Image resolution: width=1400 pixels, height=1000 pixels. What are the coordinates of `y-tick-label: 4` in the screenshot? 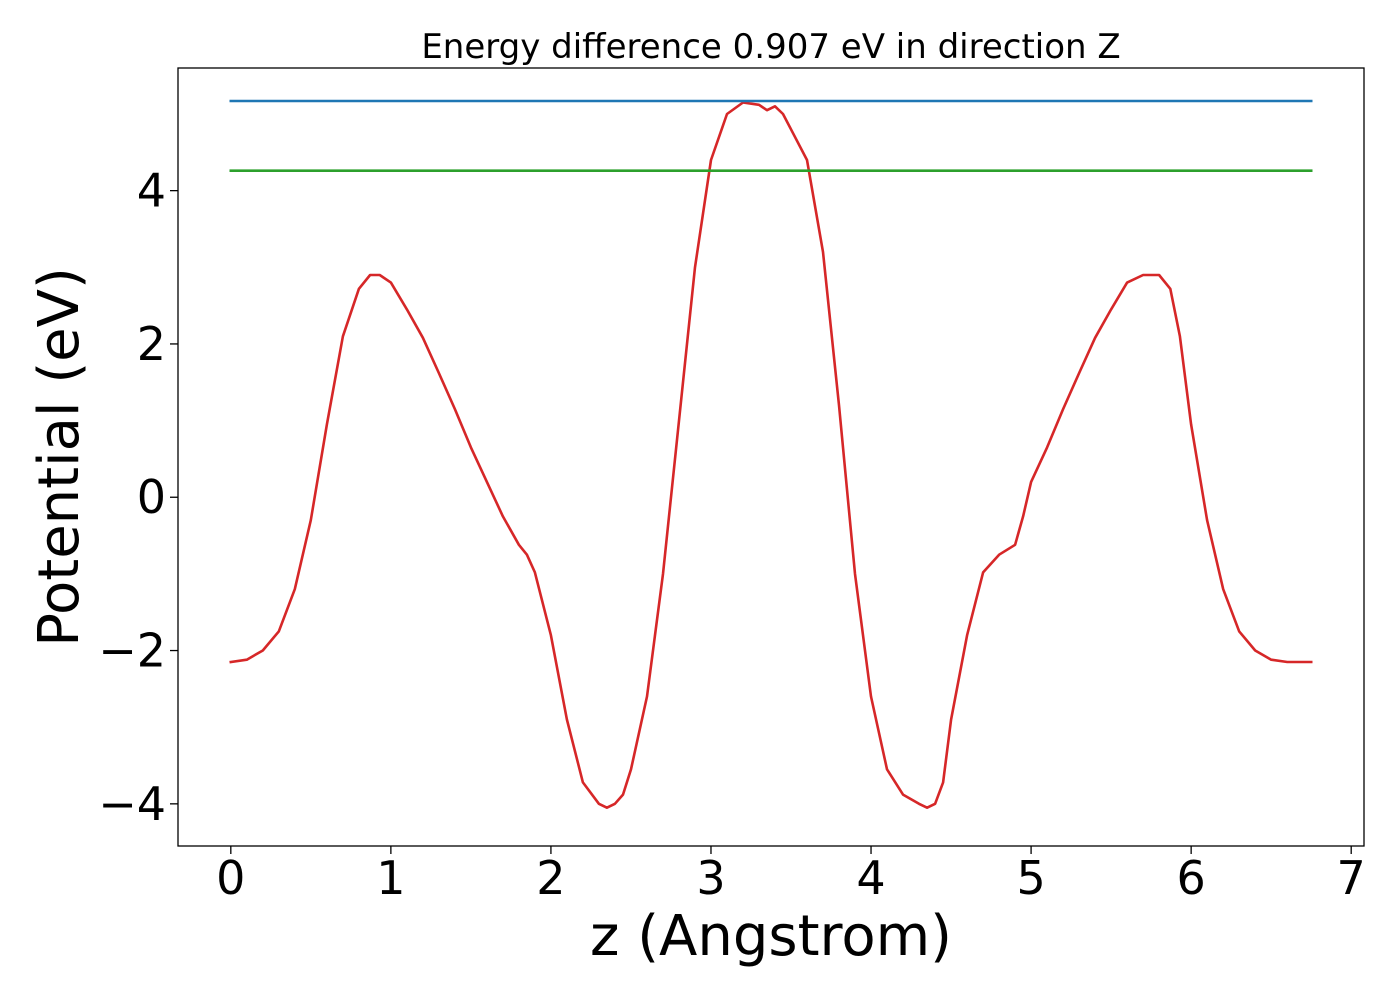 It's located at (151, 191).